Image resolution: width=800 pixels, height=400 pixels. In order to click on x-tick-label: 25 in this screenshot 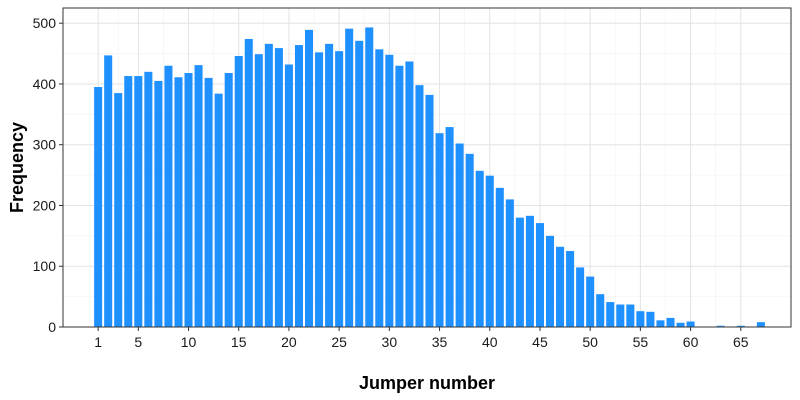, I will do `click(339, 342)`.